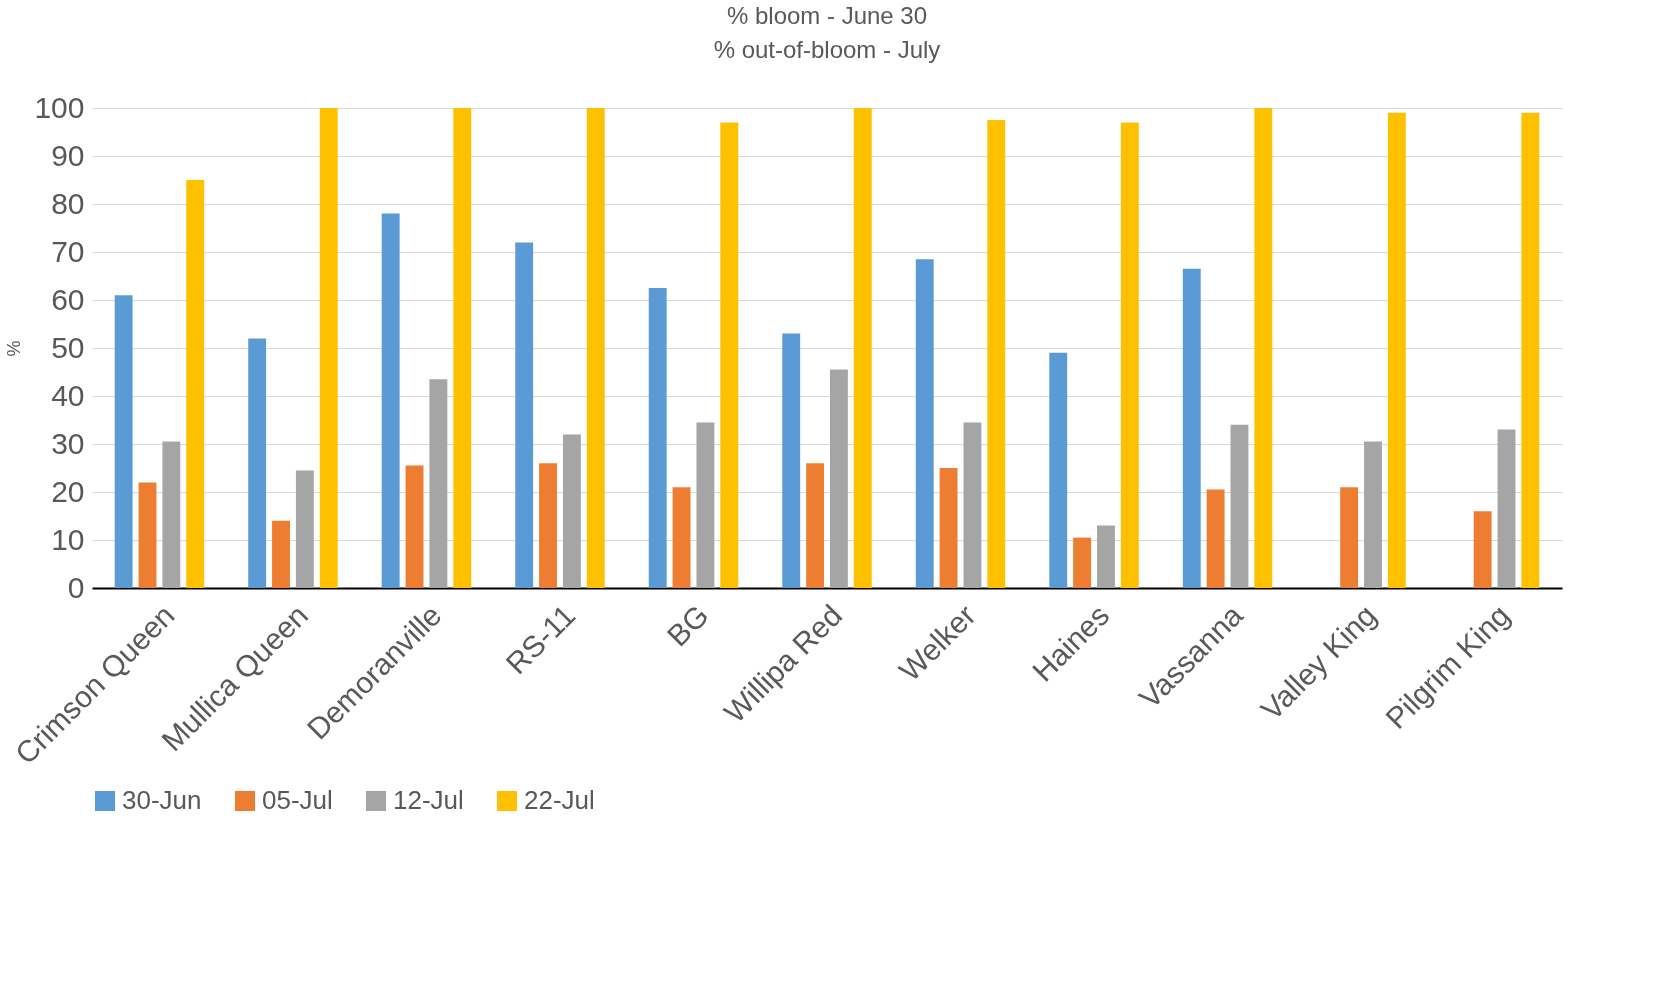 Image resolution: width=1678 pixels, height=1005 pixels. I want to click on legend-label: 05-Jul, so click(297, 800).